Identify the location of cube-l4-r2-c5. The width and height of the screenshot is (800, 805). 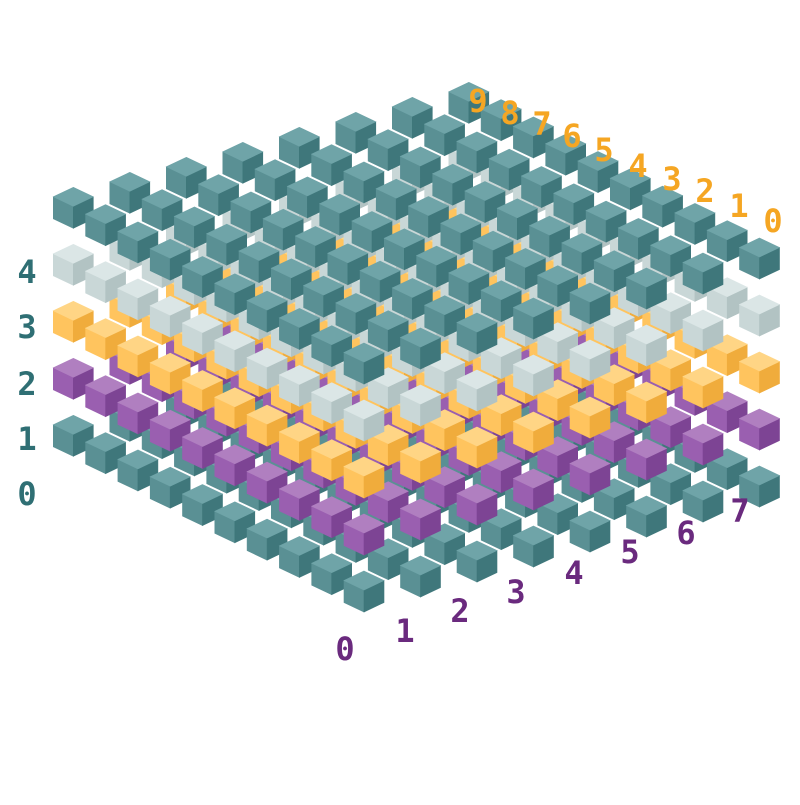
(315, 247).